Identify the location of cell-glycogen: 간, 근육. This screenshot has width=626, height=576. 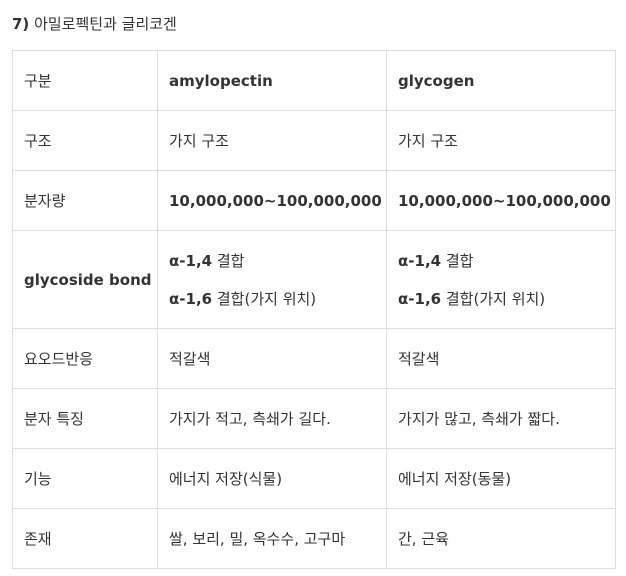
(501, 538).